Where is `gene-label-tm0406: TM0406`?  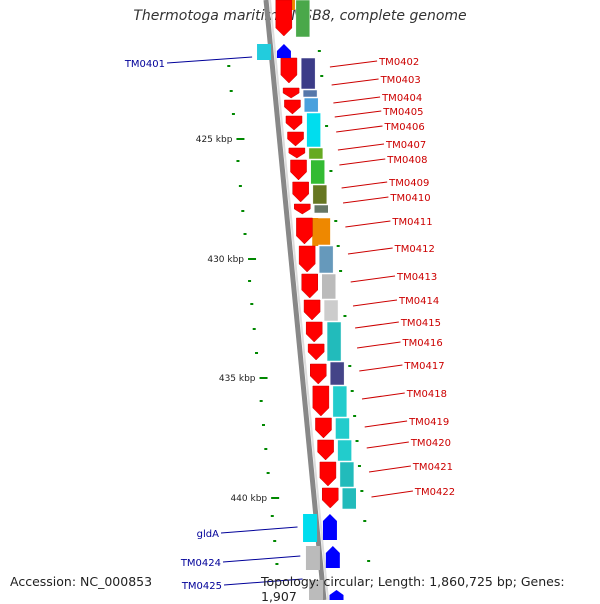
gene-label-tm0406: TM0406 is located at coordinates (404, 127).